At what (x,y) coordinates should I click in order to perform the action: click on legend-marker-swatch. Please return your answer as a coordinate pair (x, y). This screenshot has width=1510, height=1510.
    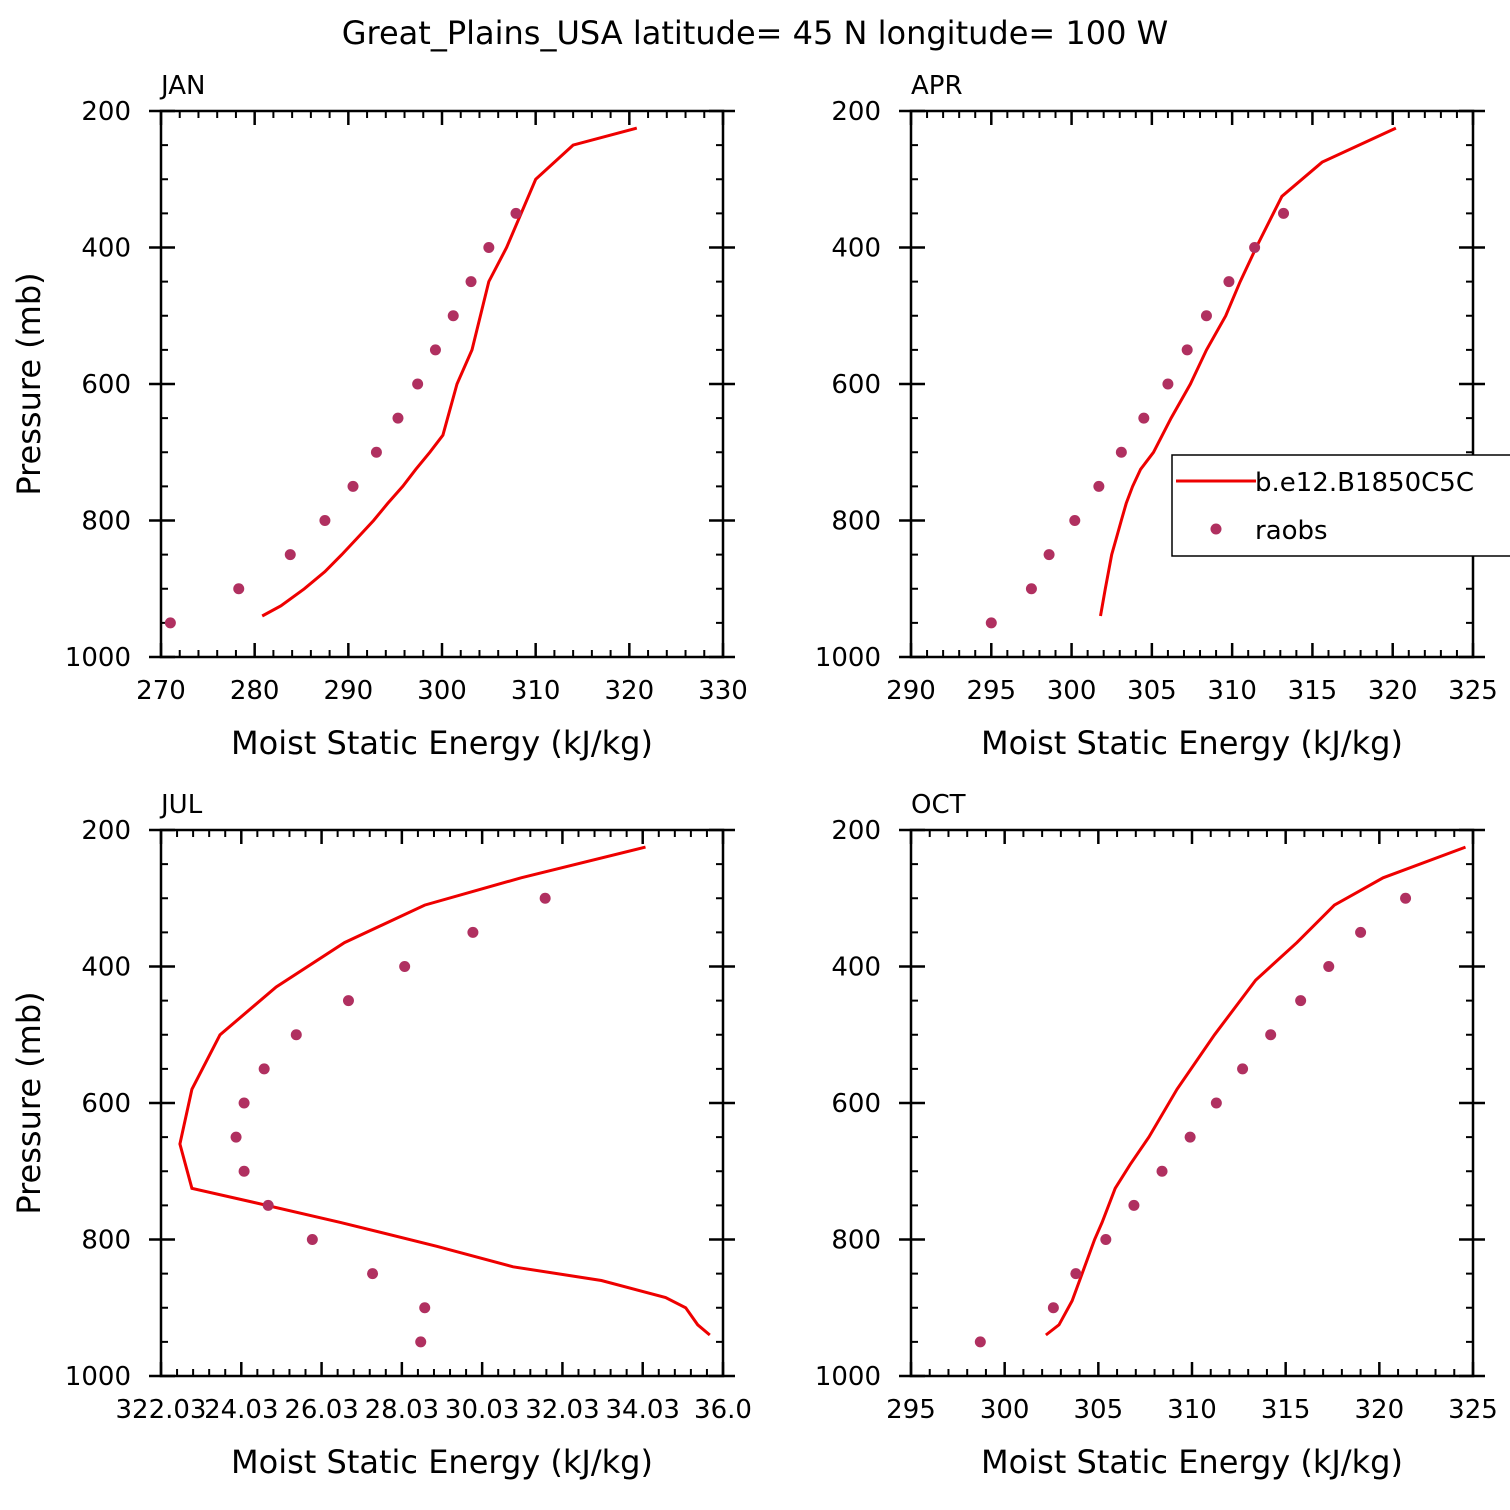
    Looking at the image, I should click on (1216, 529).